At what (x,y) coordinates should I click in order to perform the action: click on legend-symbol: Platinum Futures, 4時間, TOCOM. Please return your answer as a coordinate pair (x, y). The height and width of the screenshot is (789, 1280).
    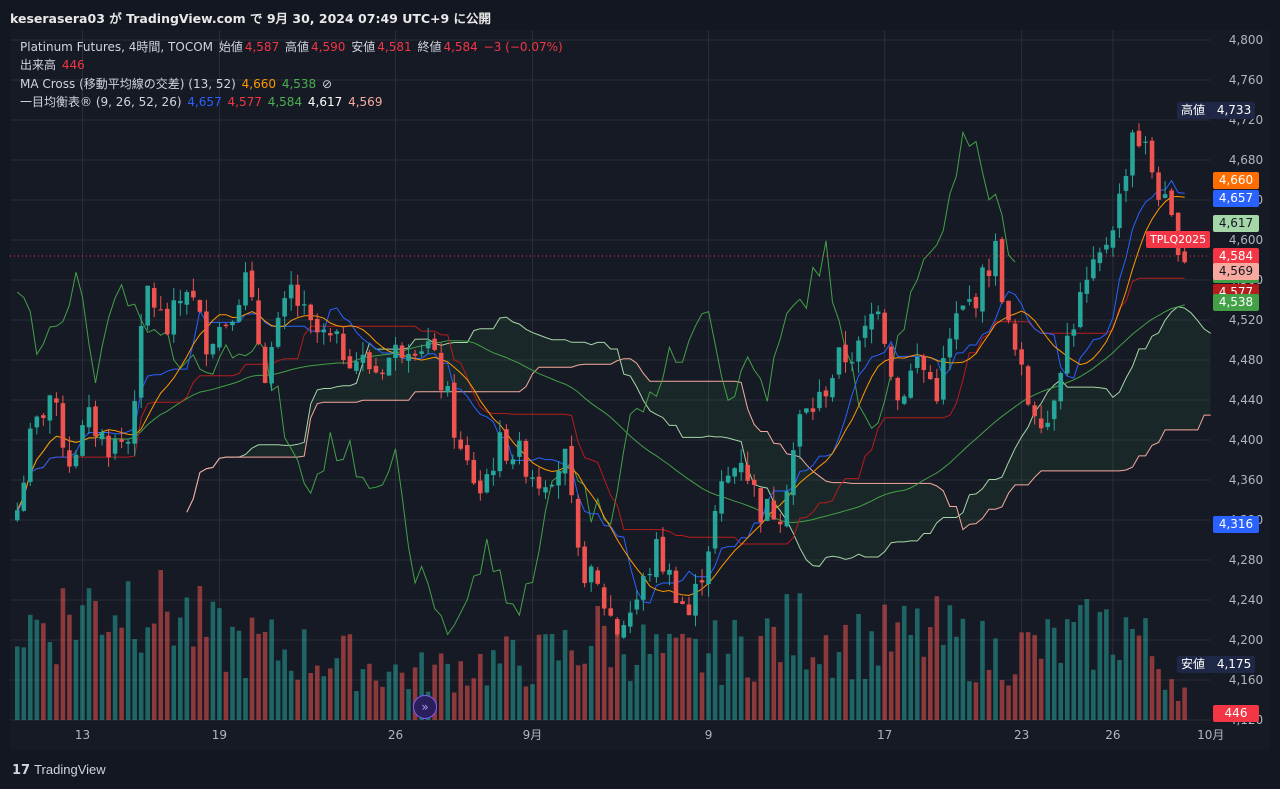
    Looking at the image, I should click on (116, 47).